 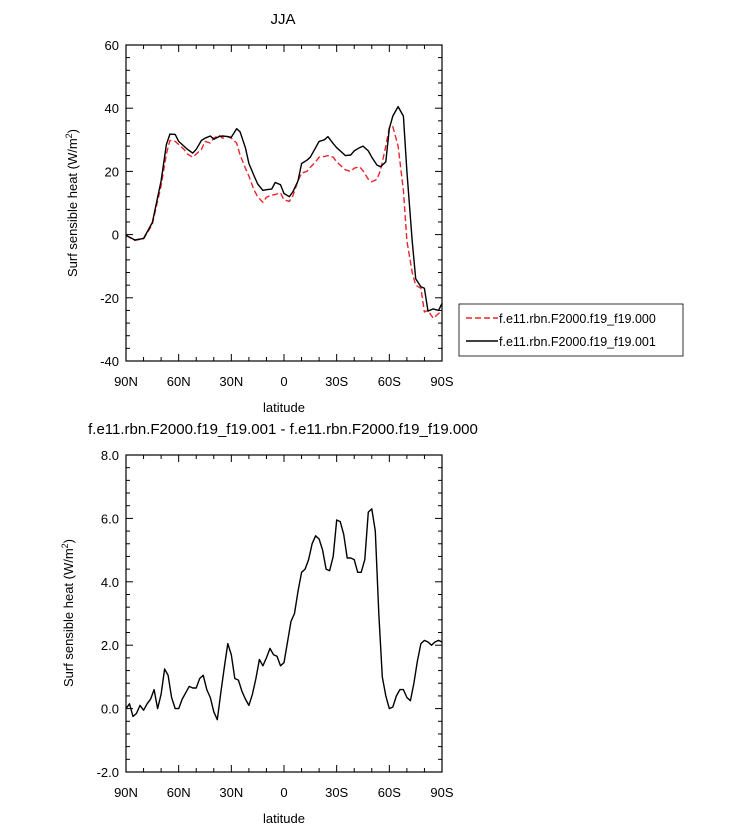 I want to click on legend-frame, so click(x=571, y=330).